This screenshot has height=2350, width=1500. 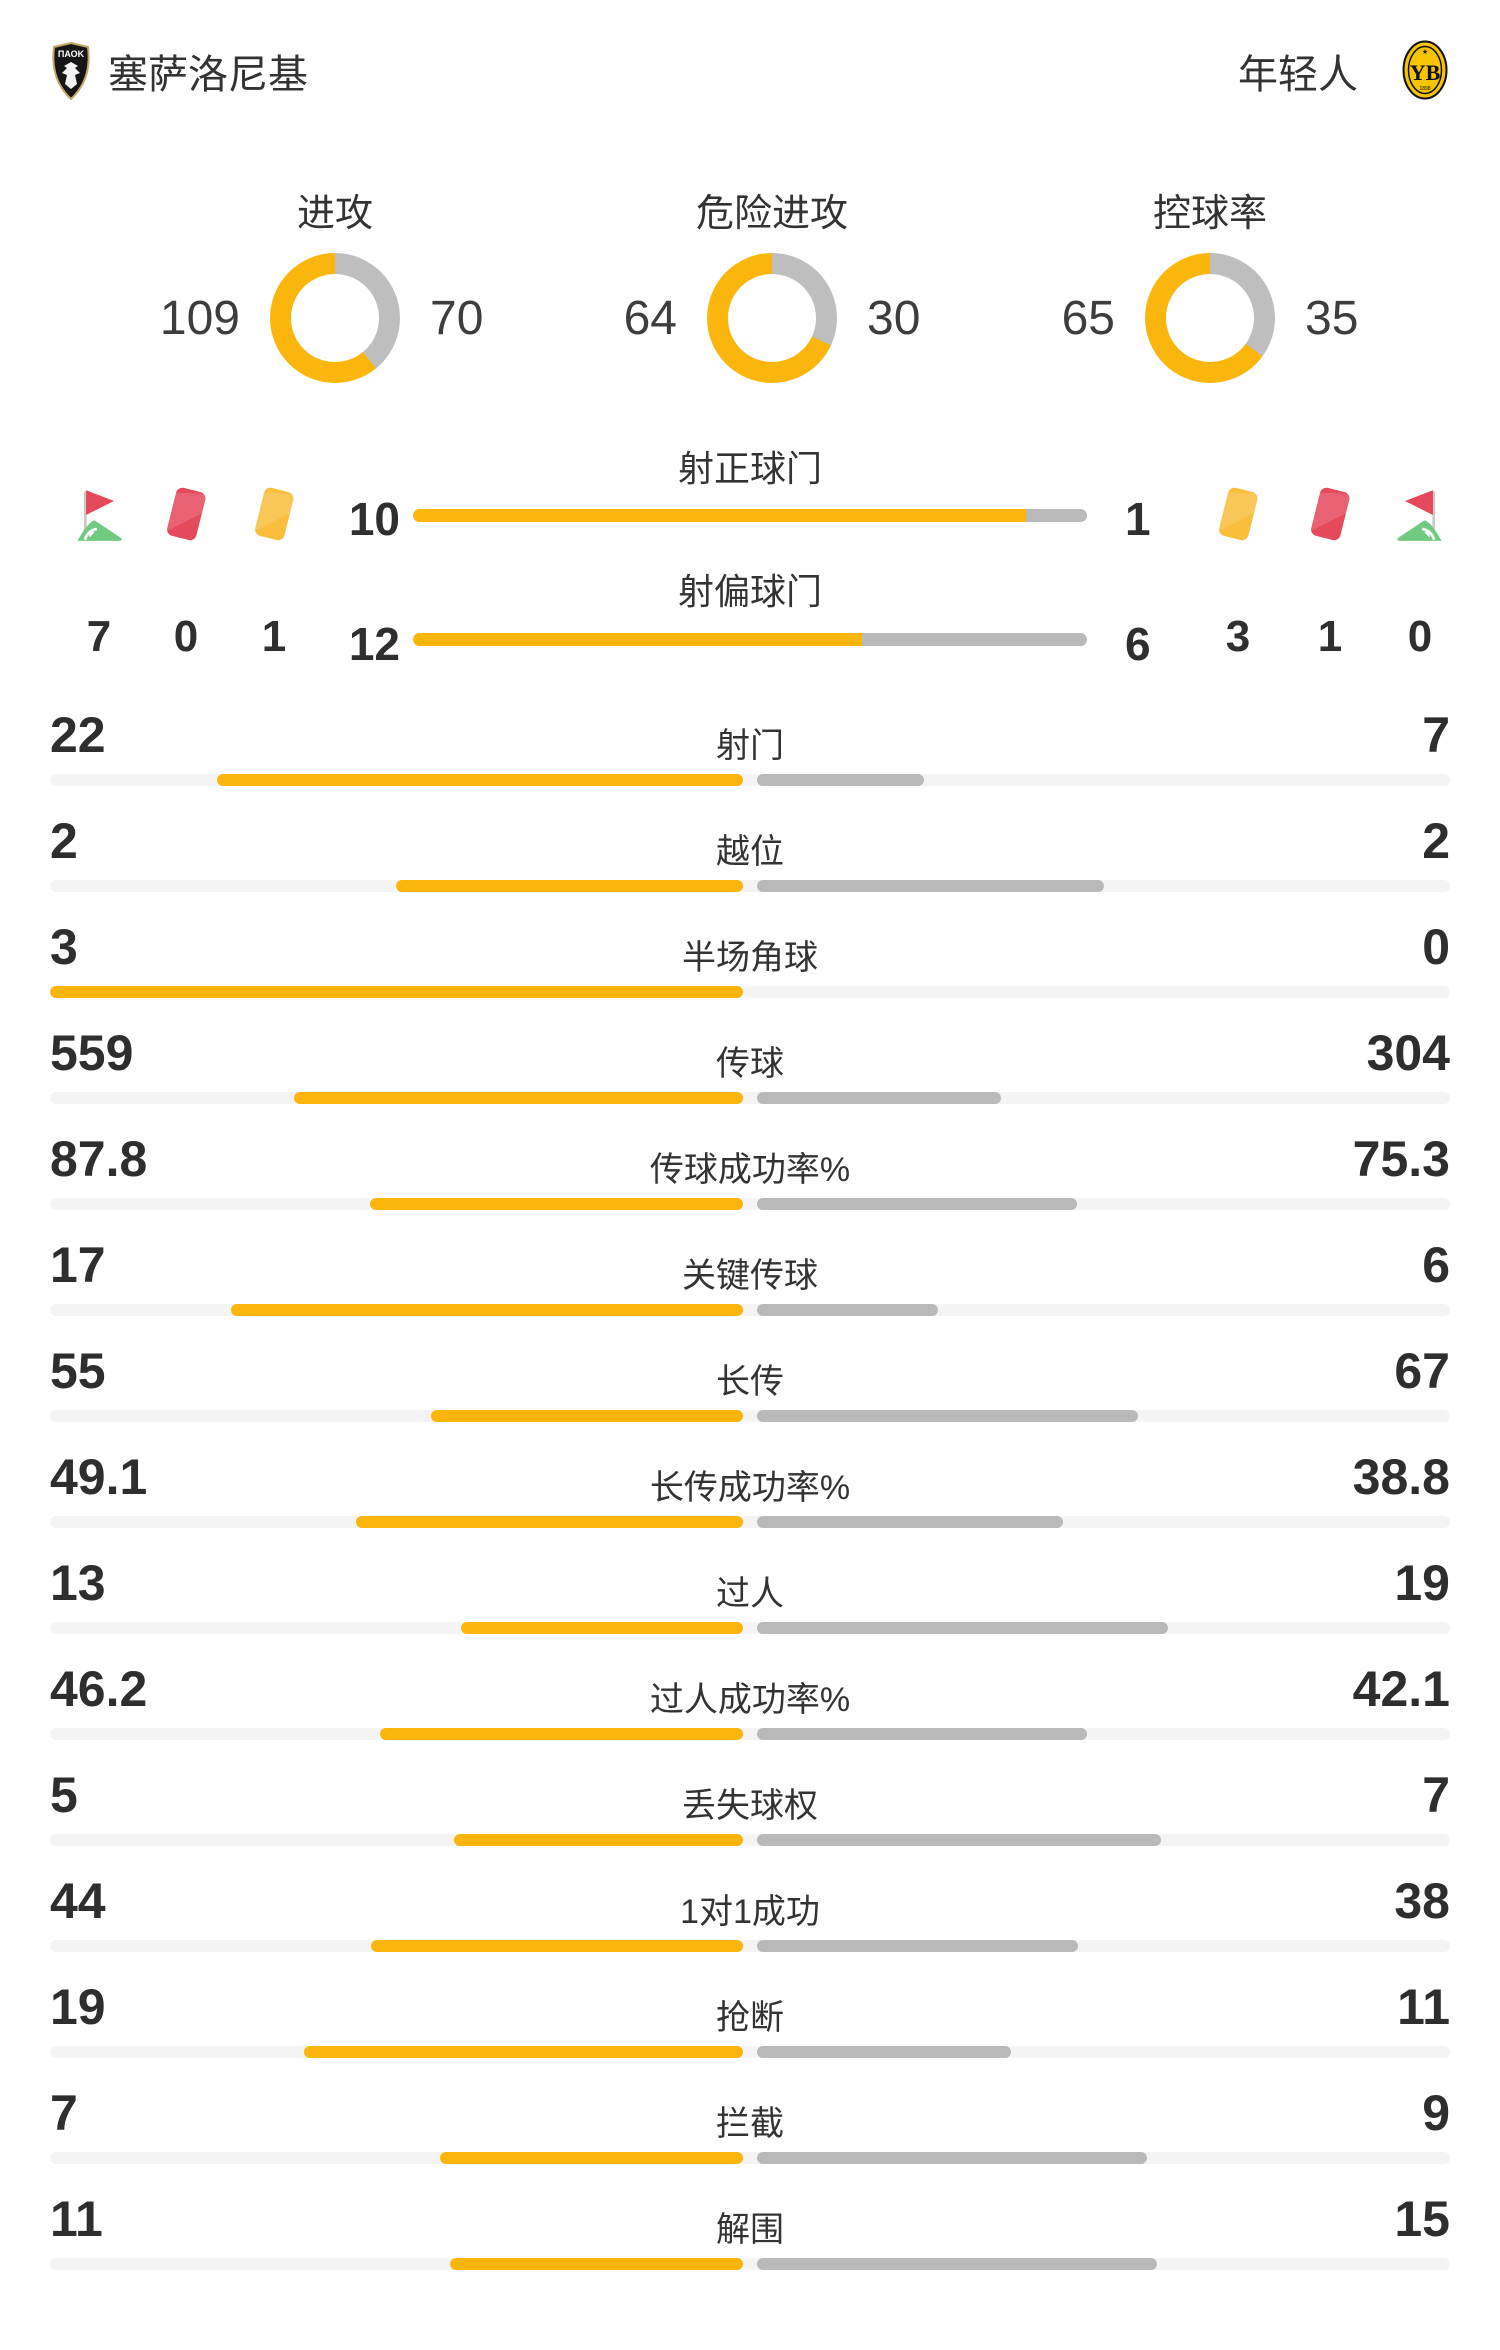 What do you see at coordinates (78, 1371) in the screenshot?
I see `stat-home-value: 55` at bounding box center [78, 1371].